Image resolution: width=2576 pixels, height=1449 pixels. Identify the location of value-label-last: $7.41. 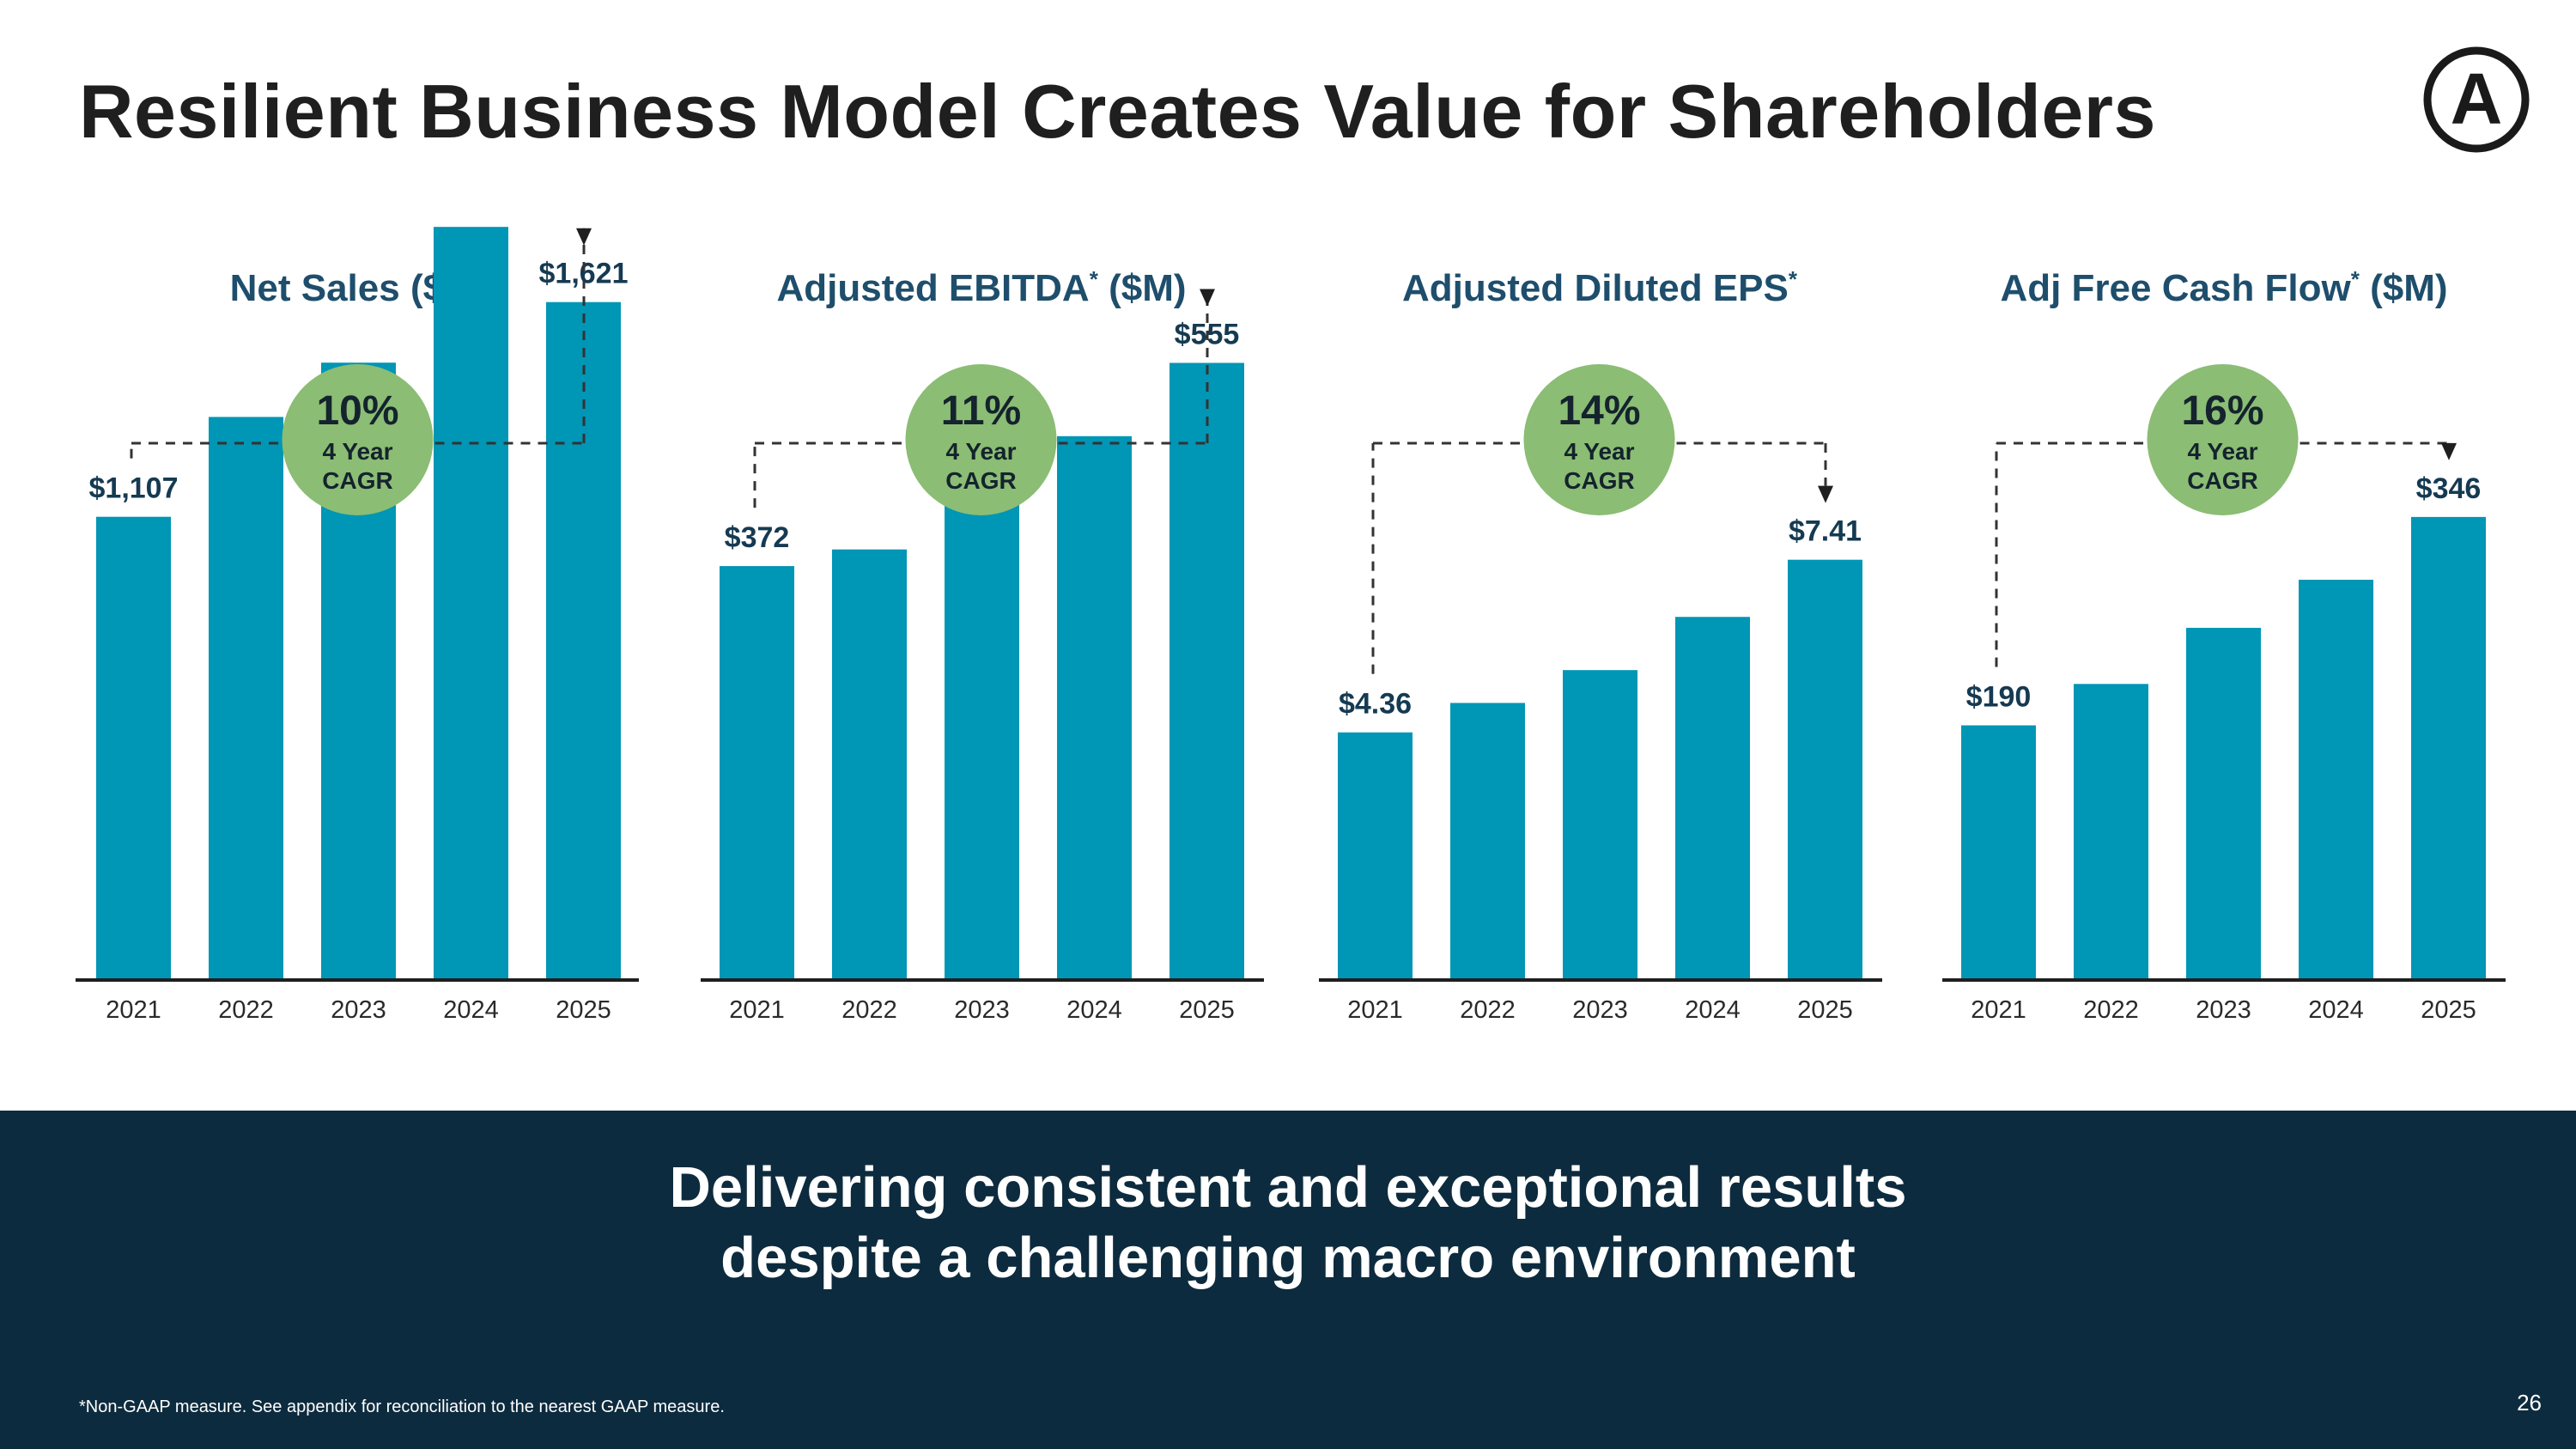
(1826, 531).